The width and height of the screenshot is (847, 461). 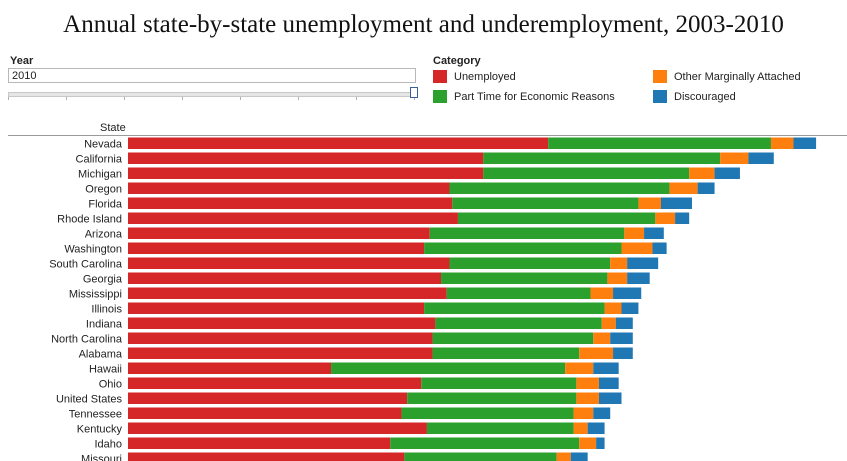 What do you see at coordinates (706, 188) in the screenshot?
I see `bar-oregon-discouraged` at bounding box center [706, 188].